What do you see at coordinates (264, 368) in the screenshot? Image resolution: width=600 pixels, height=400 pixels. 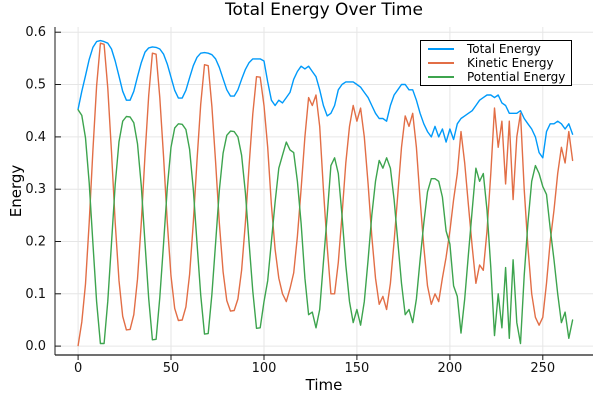 I see `x-tick-label: 100` at bounding box center [264, 368].